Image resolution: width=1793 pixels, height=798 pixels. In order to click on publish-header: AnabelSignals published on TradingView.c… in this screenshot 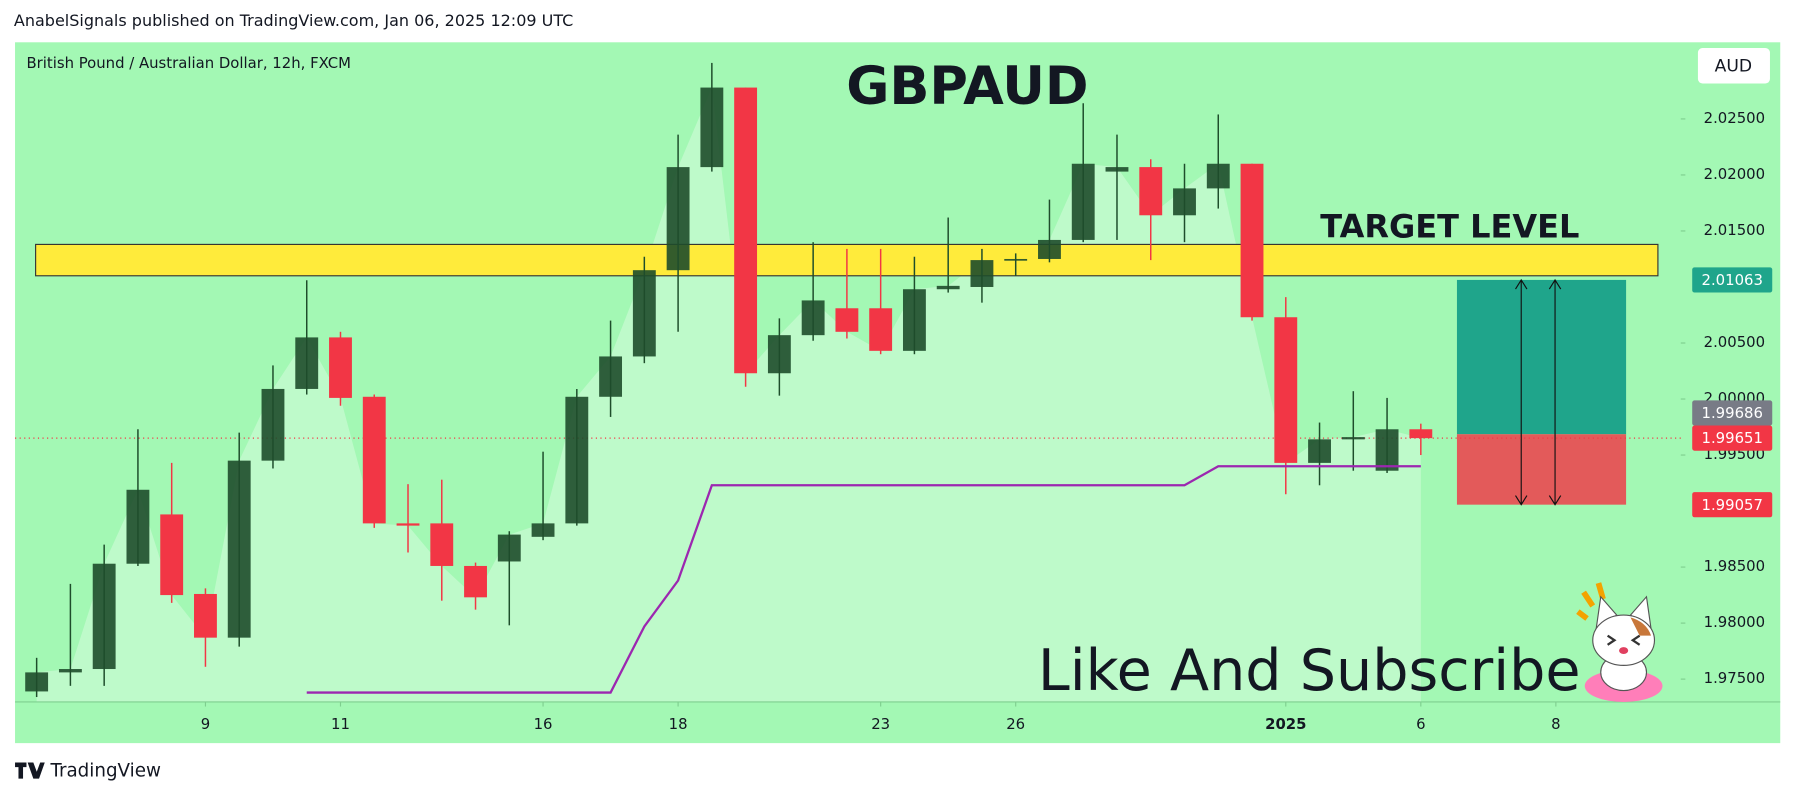, I will do `click(293, 20)`.